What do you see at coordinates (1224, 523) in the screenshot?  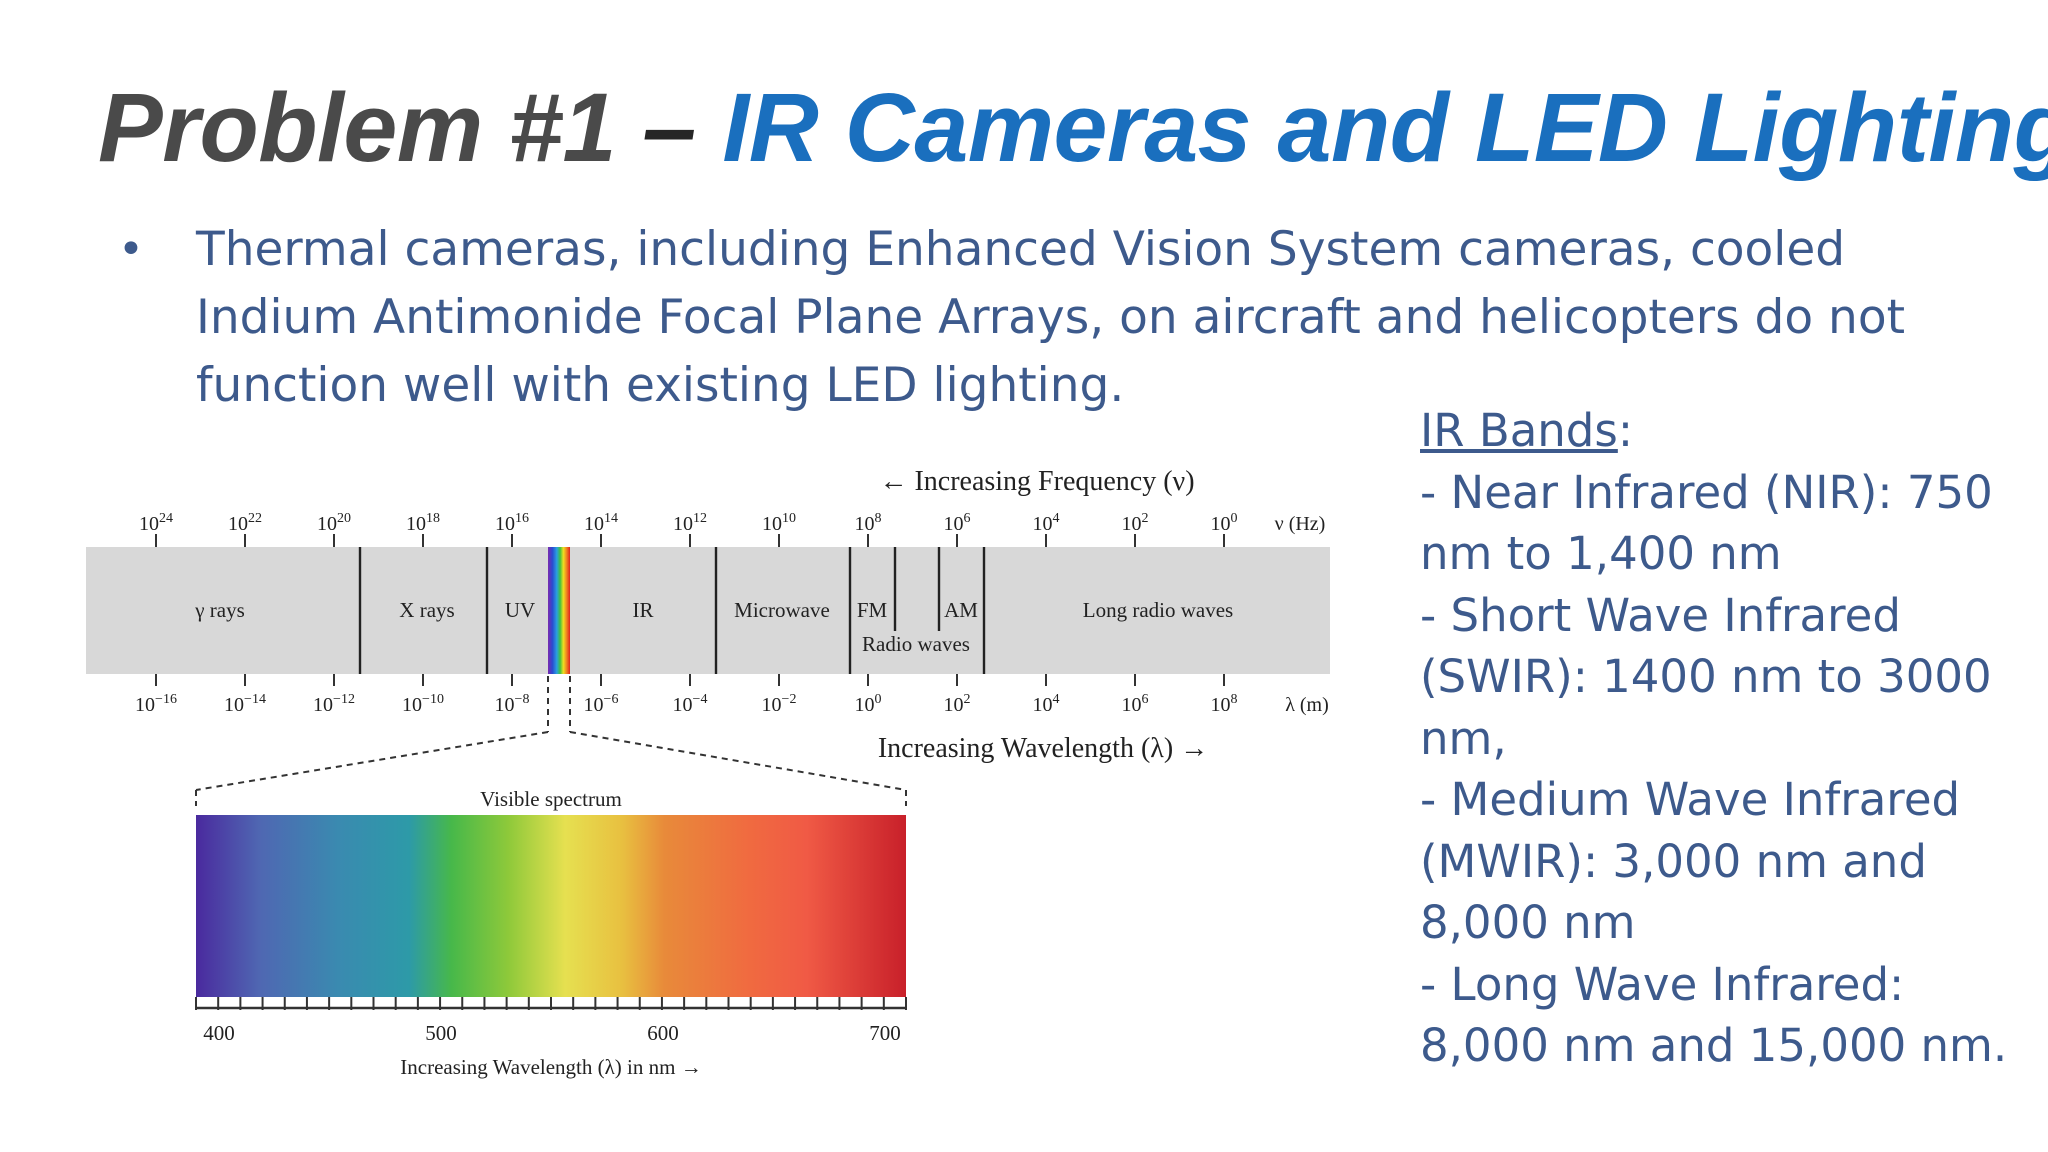 I see `frequency-tick-label: 10⁰` at bounding box center [1224, 523].